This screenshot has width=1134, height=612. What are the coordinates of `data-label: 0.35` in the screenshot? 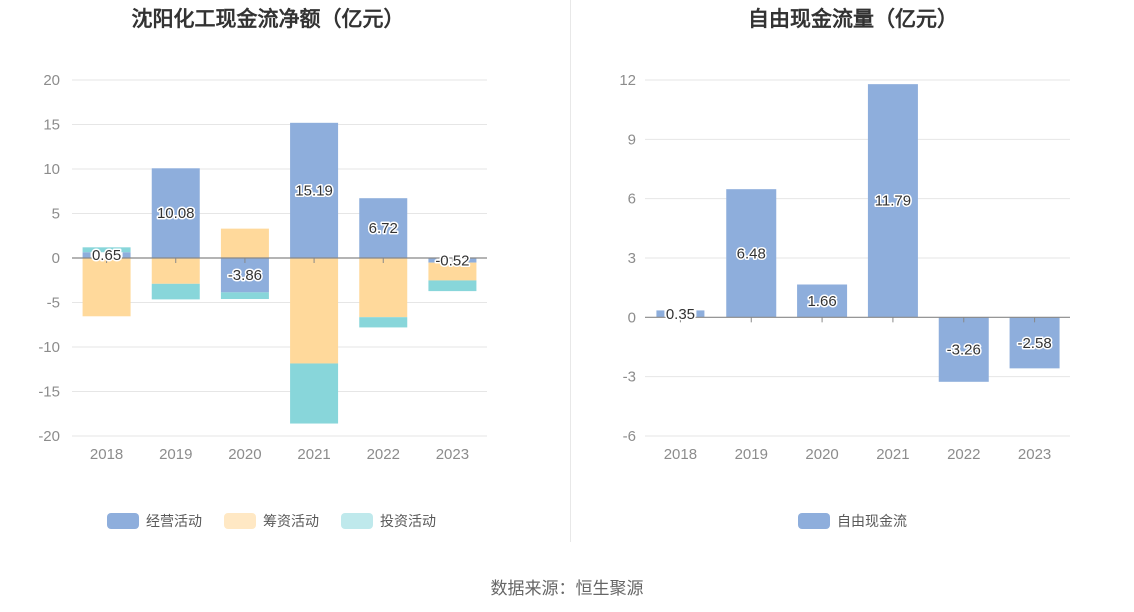 It's located at (680, 314).